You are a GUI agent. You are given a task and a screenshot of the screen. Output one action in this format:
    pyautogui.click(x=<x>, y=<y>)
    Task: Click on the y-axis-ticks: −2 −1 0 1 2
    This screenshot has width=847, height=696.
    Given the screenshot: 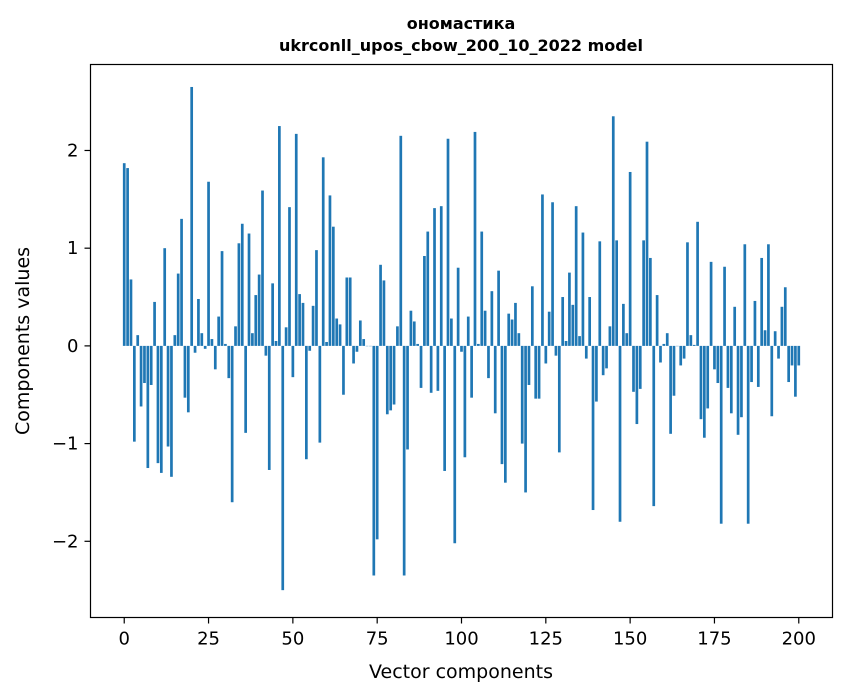 What is the action you would take?
    pyautogui.click(x=71, y=346)
    